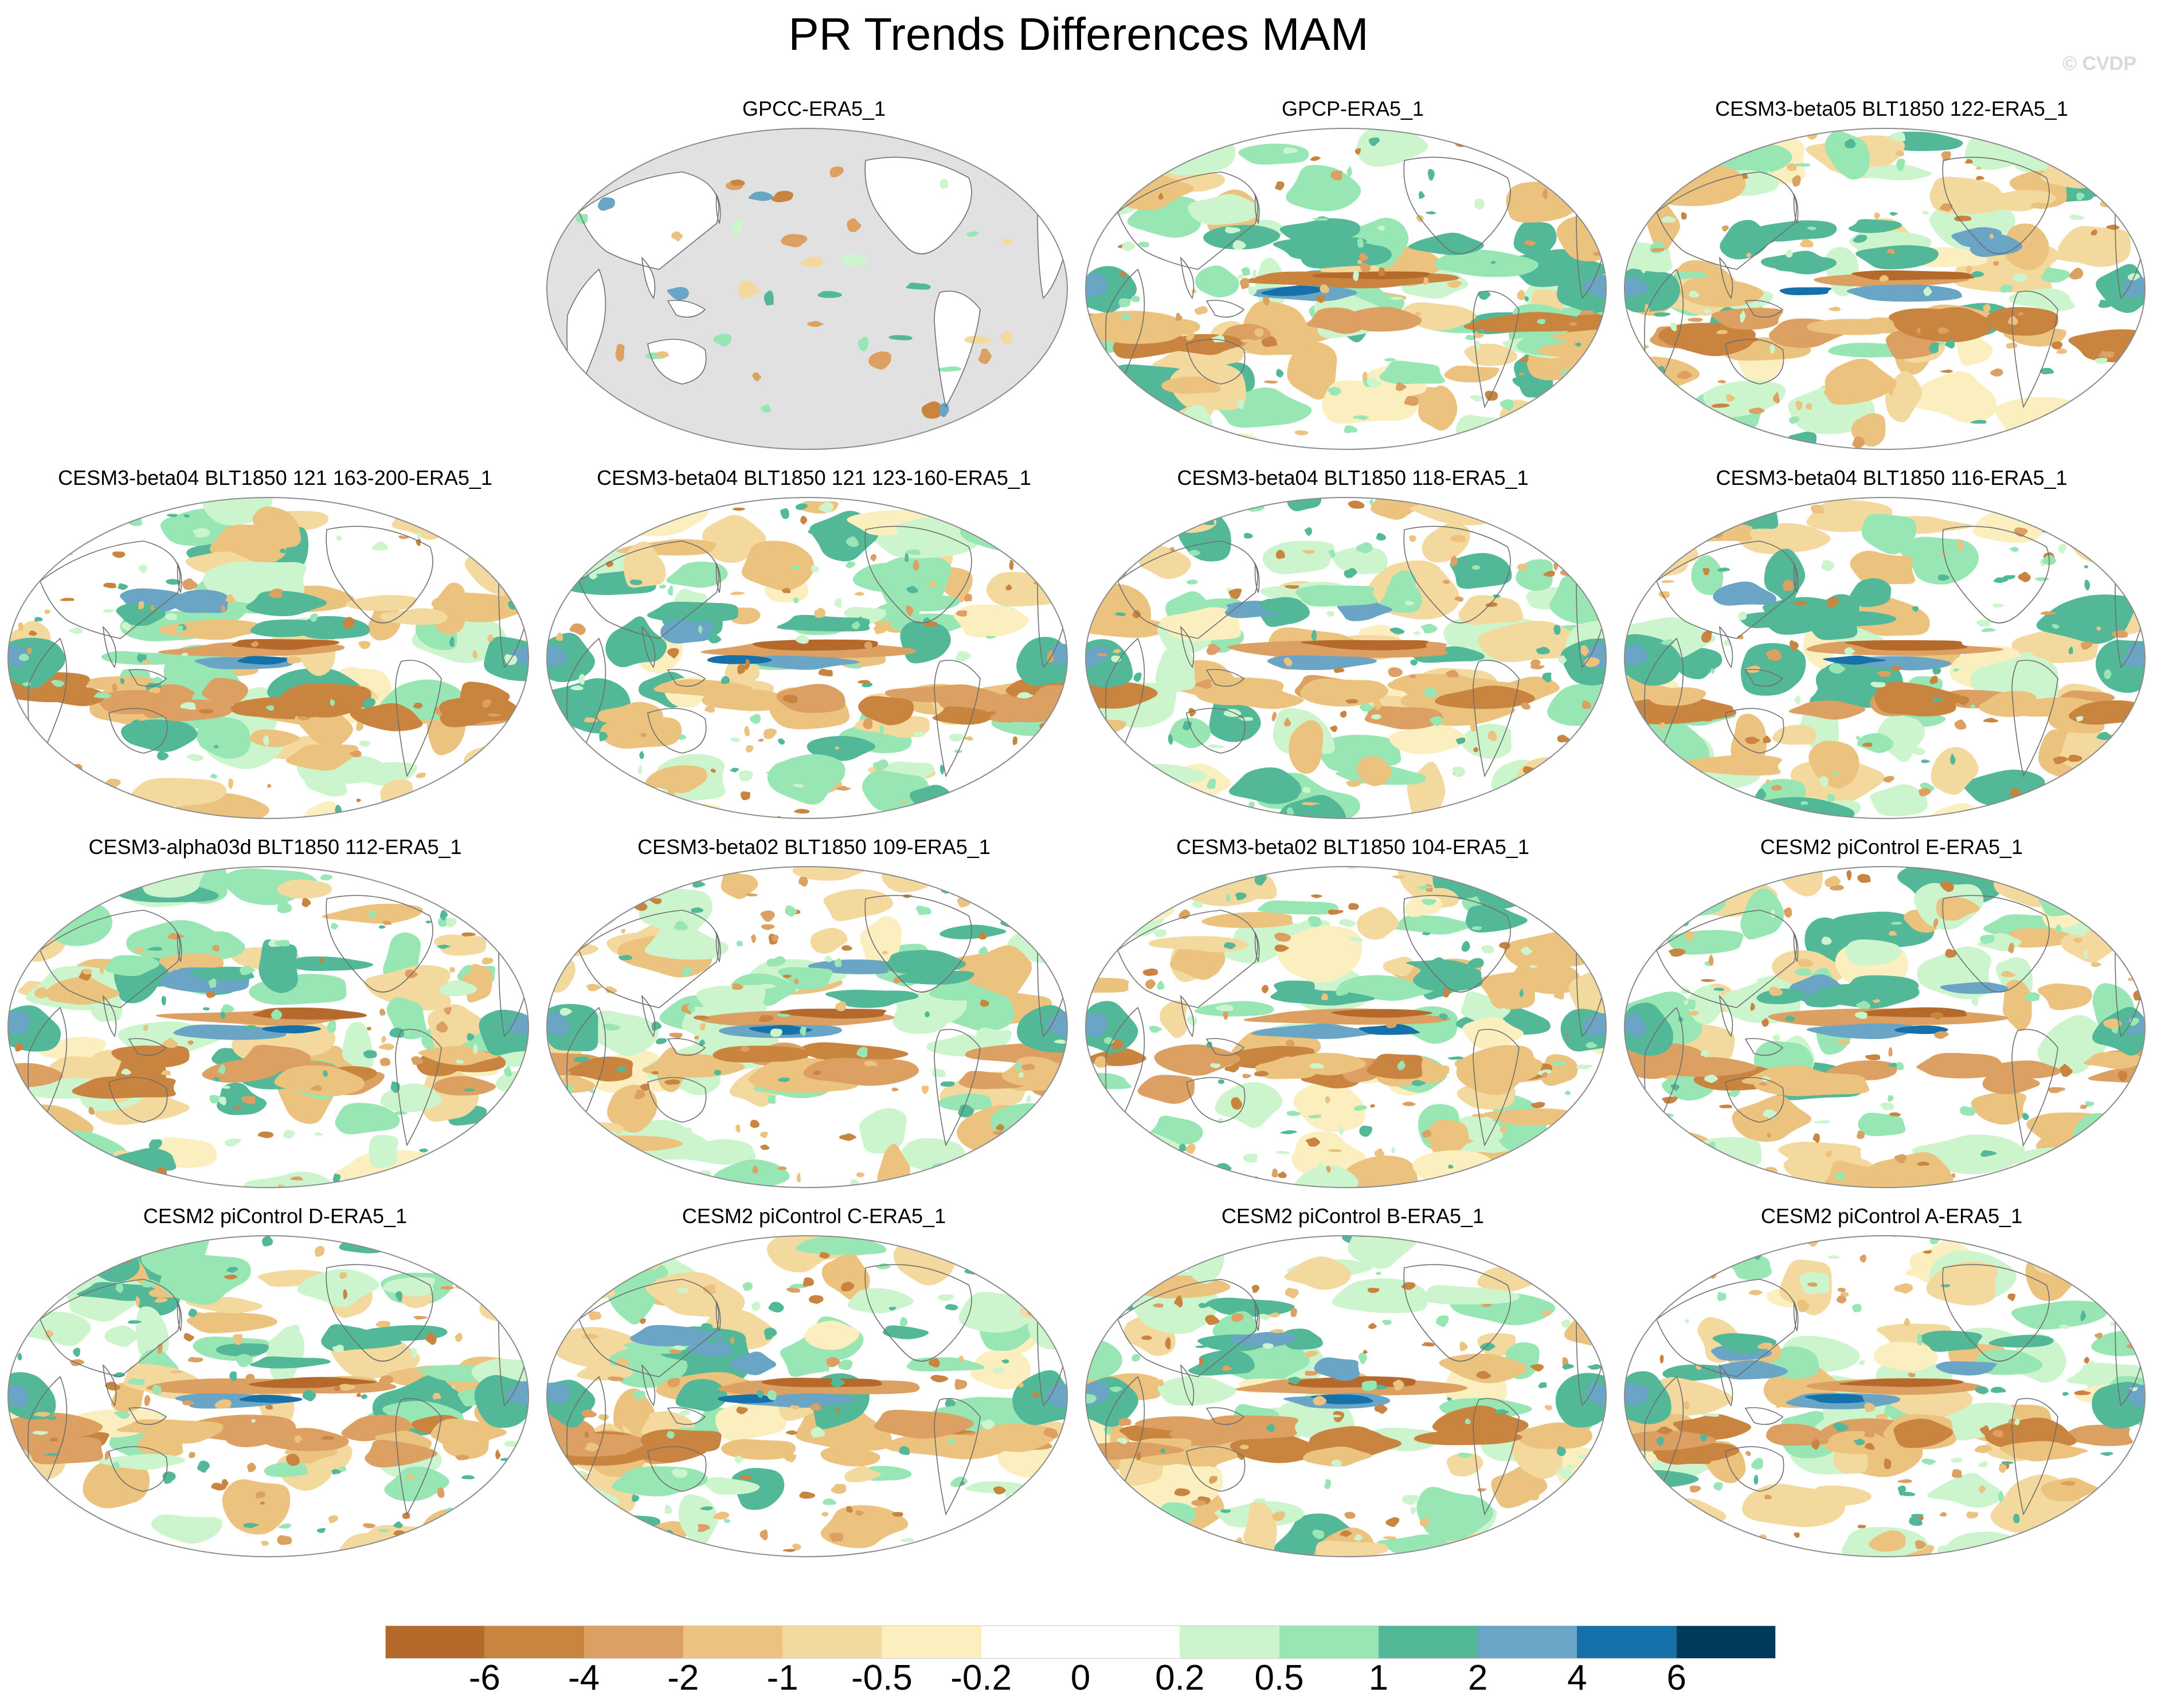 This screenshot has width=2157, height=1708. Describe the element at coordinates (268, 658) in the screenshot. I see `map-border` at that location.